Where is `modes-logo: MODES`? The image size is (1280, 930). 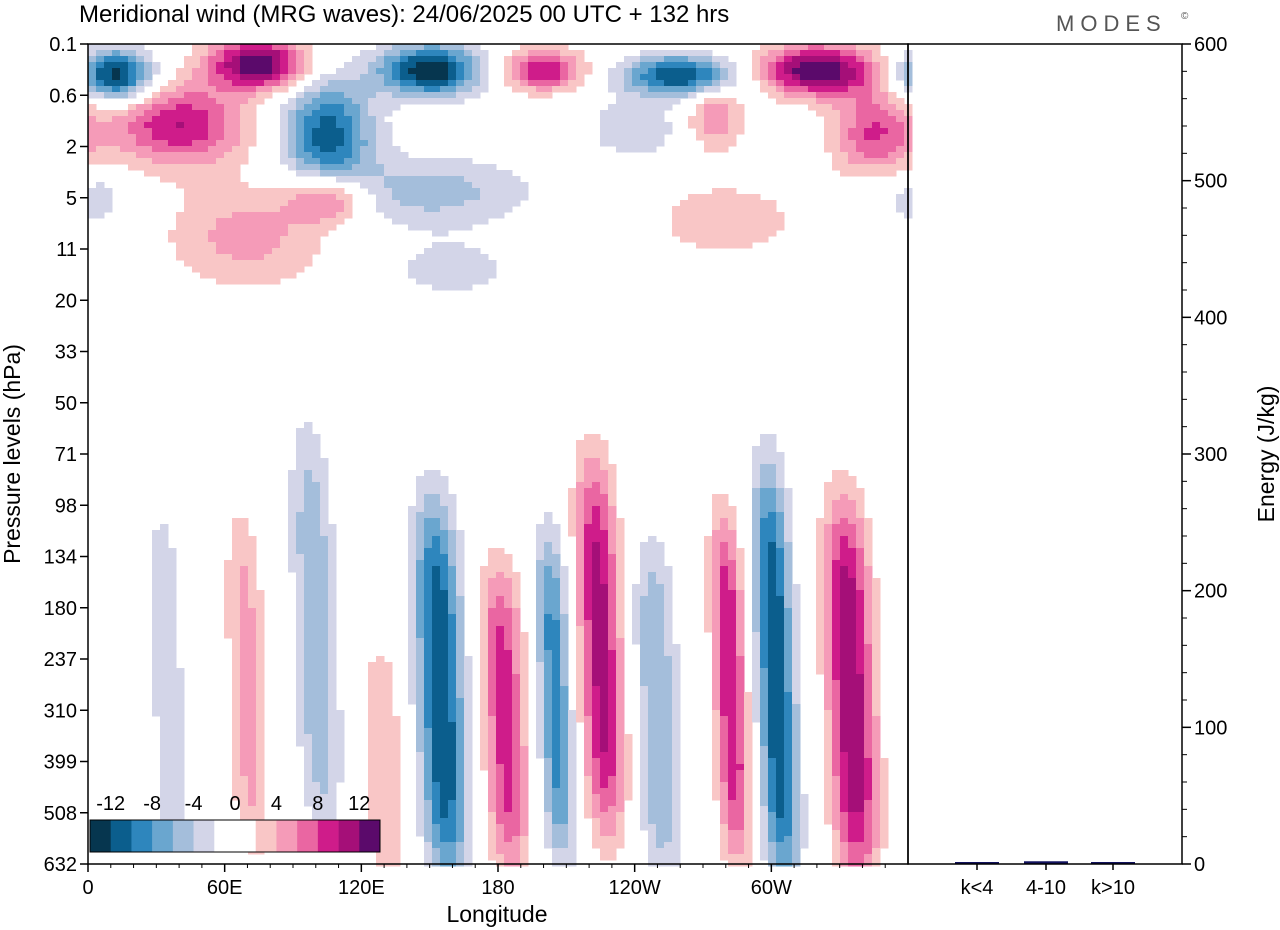
modes-logo: MODES is located at coordinates (1111, 23).